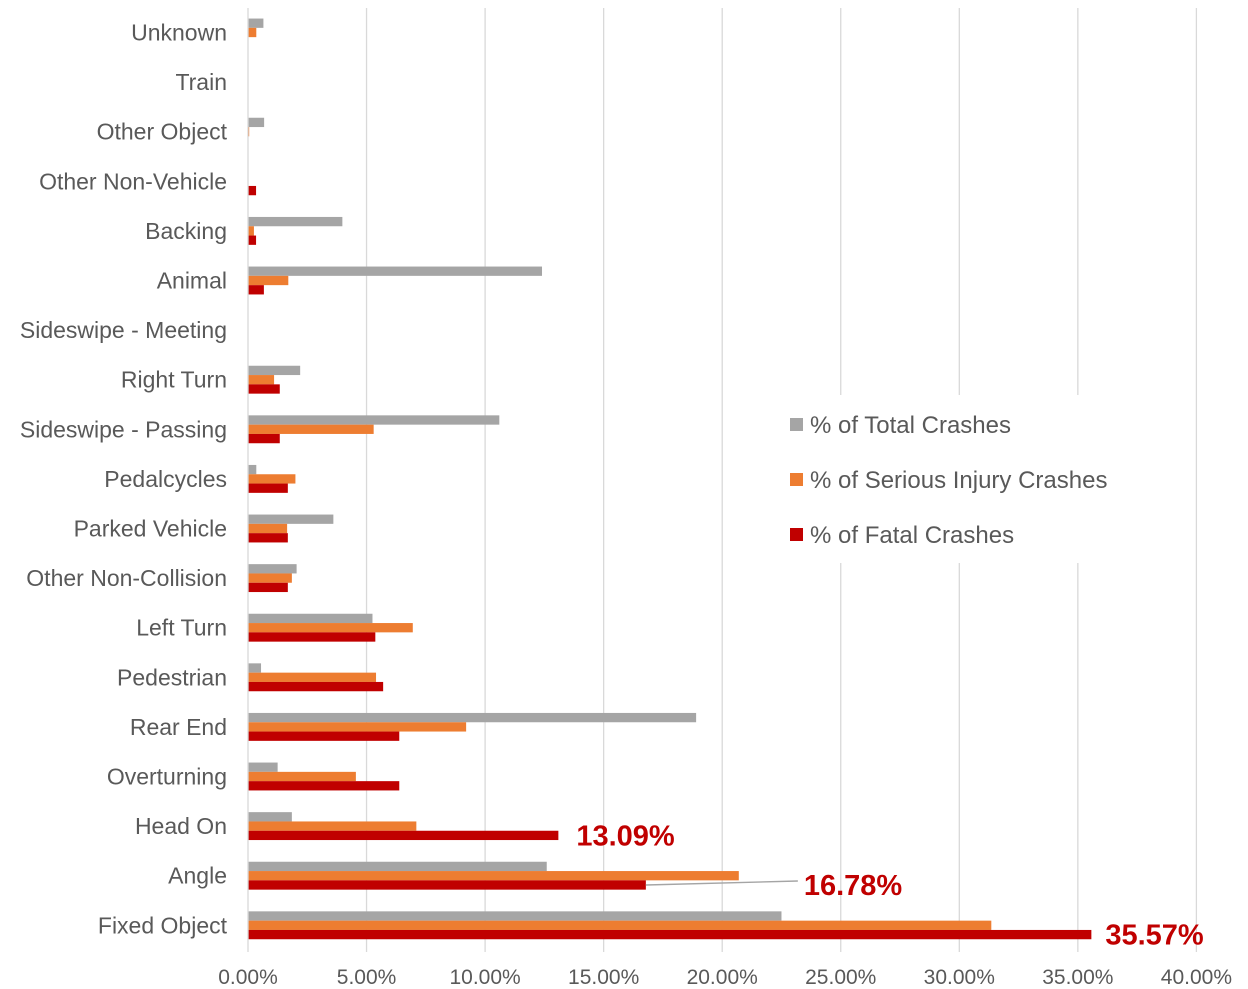  What do you see at coordinates (796, 534) in the screenshot?
I see `legend-swatch-of-fatal-crashes` at bounding box center [796, 534].